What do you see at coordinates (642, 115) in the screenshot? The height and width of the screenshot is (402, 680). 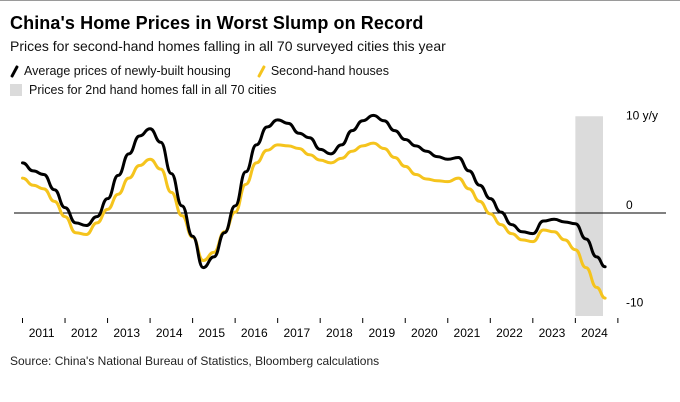 I see `y-axis-label: 10 y/y` at bounding box center [642, 115].